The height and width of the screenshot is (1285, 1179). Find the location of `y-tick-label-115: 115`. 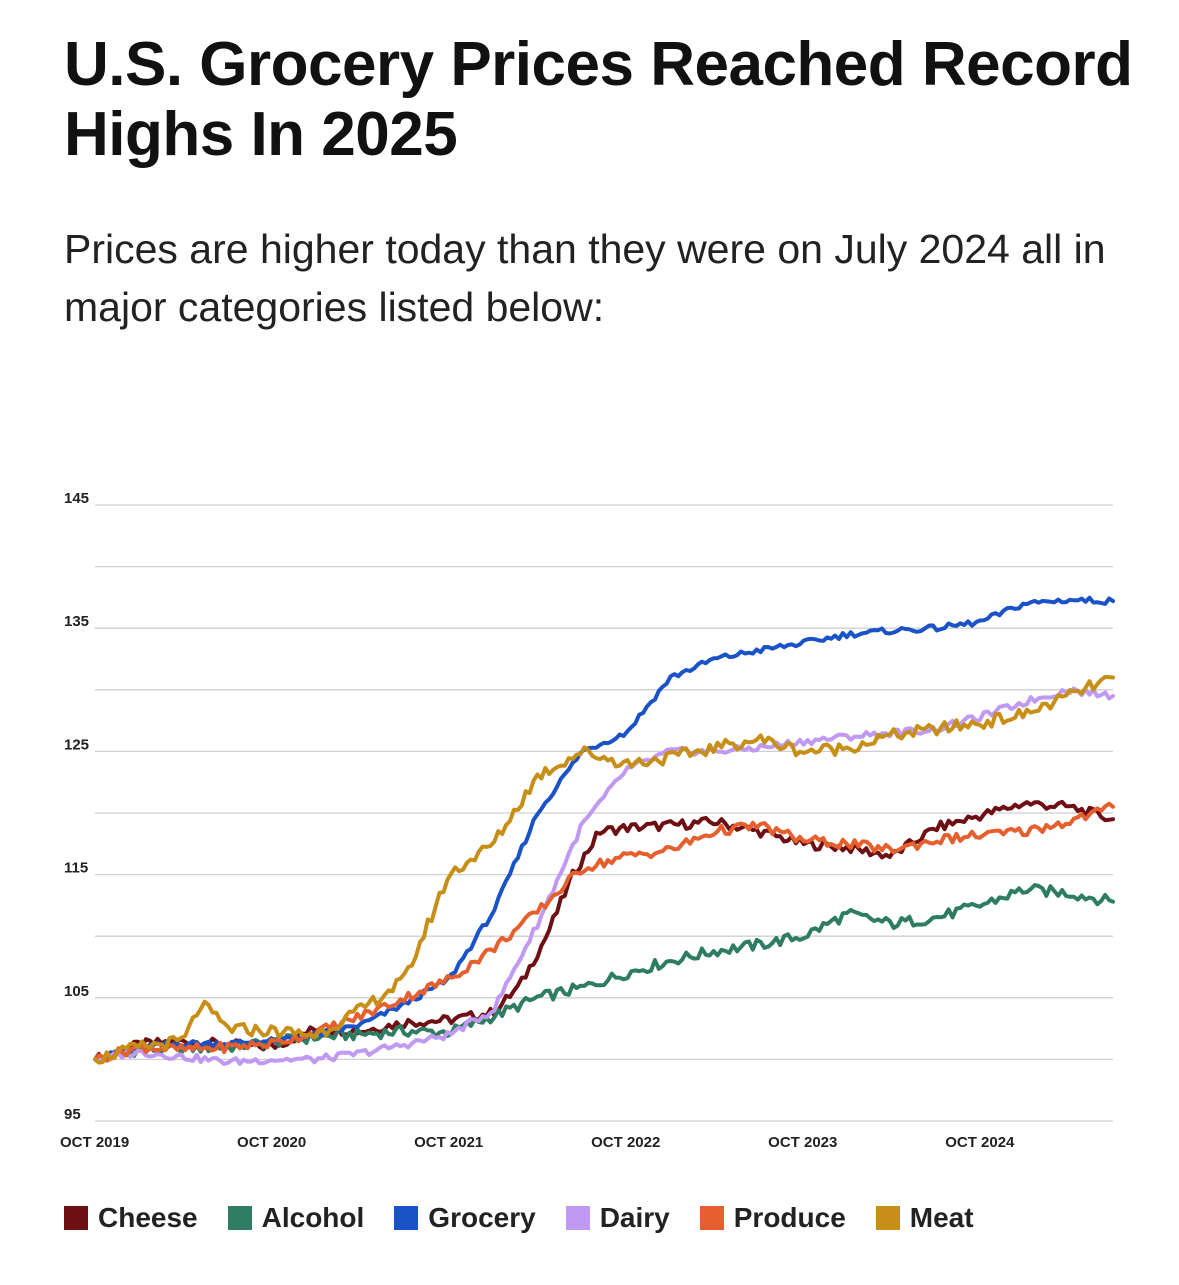

y-tick-label-115: 115 is located at coordinates (76, 868).